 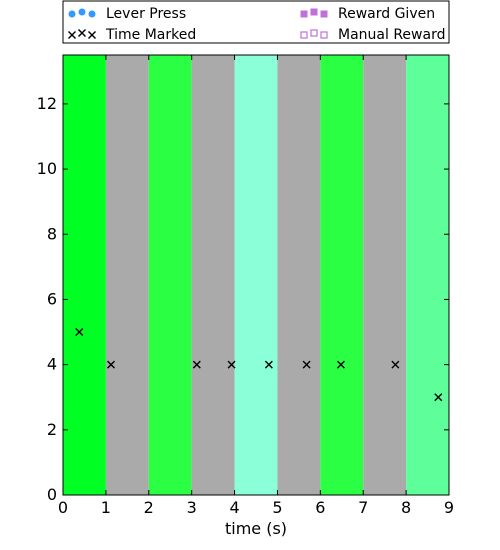 I want to click on legend-entry: Lever Press, so click(x=127, y=14).